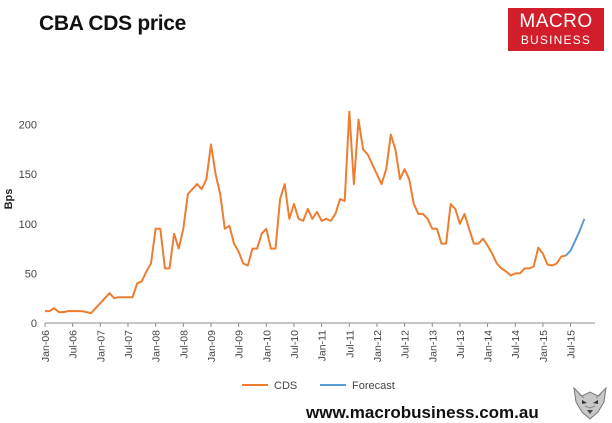  Describe the element at coordinates (422, 412) in the screenshot. I see `website-url: www.macrobusiness.com.au` at that location.